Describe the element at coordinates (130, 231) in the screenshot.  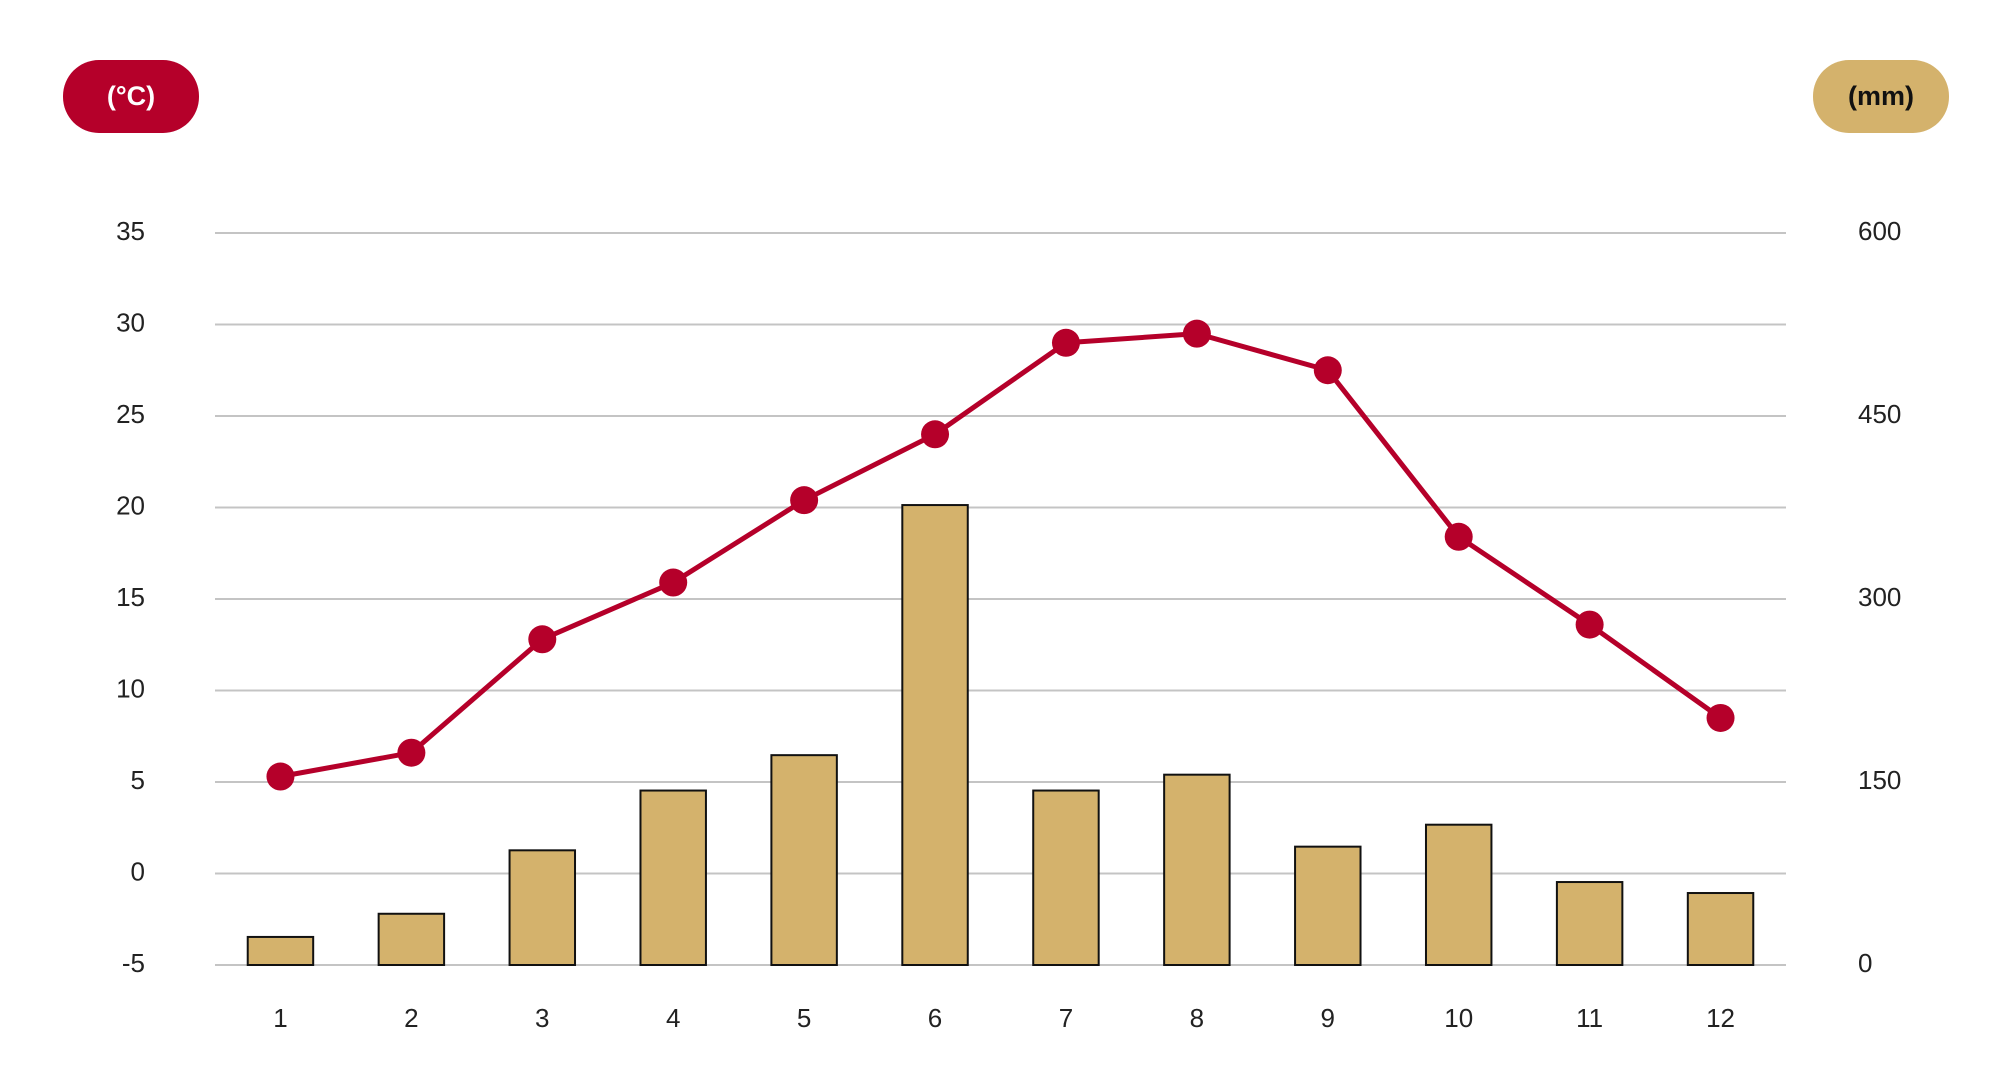
I see `y-tick-label: 35` at that location.